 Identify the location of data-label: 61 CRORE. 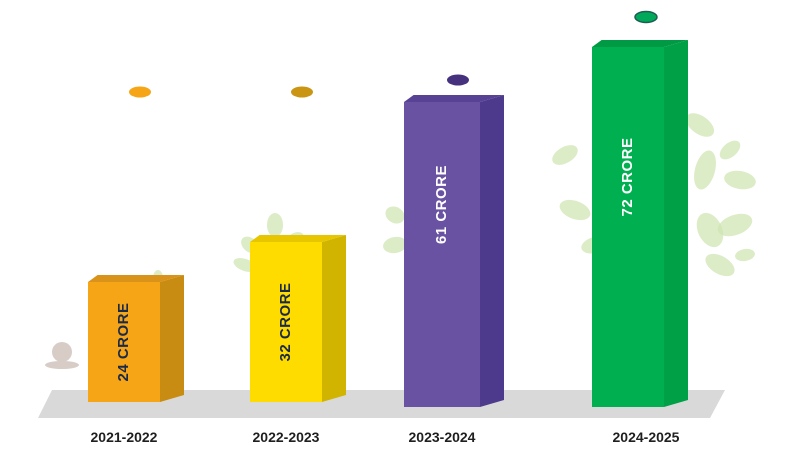
(441, 204).